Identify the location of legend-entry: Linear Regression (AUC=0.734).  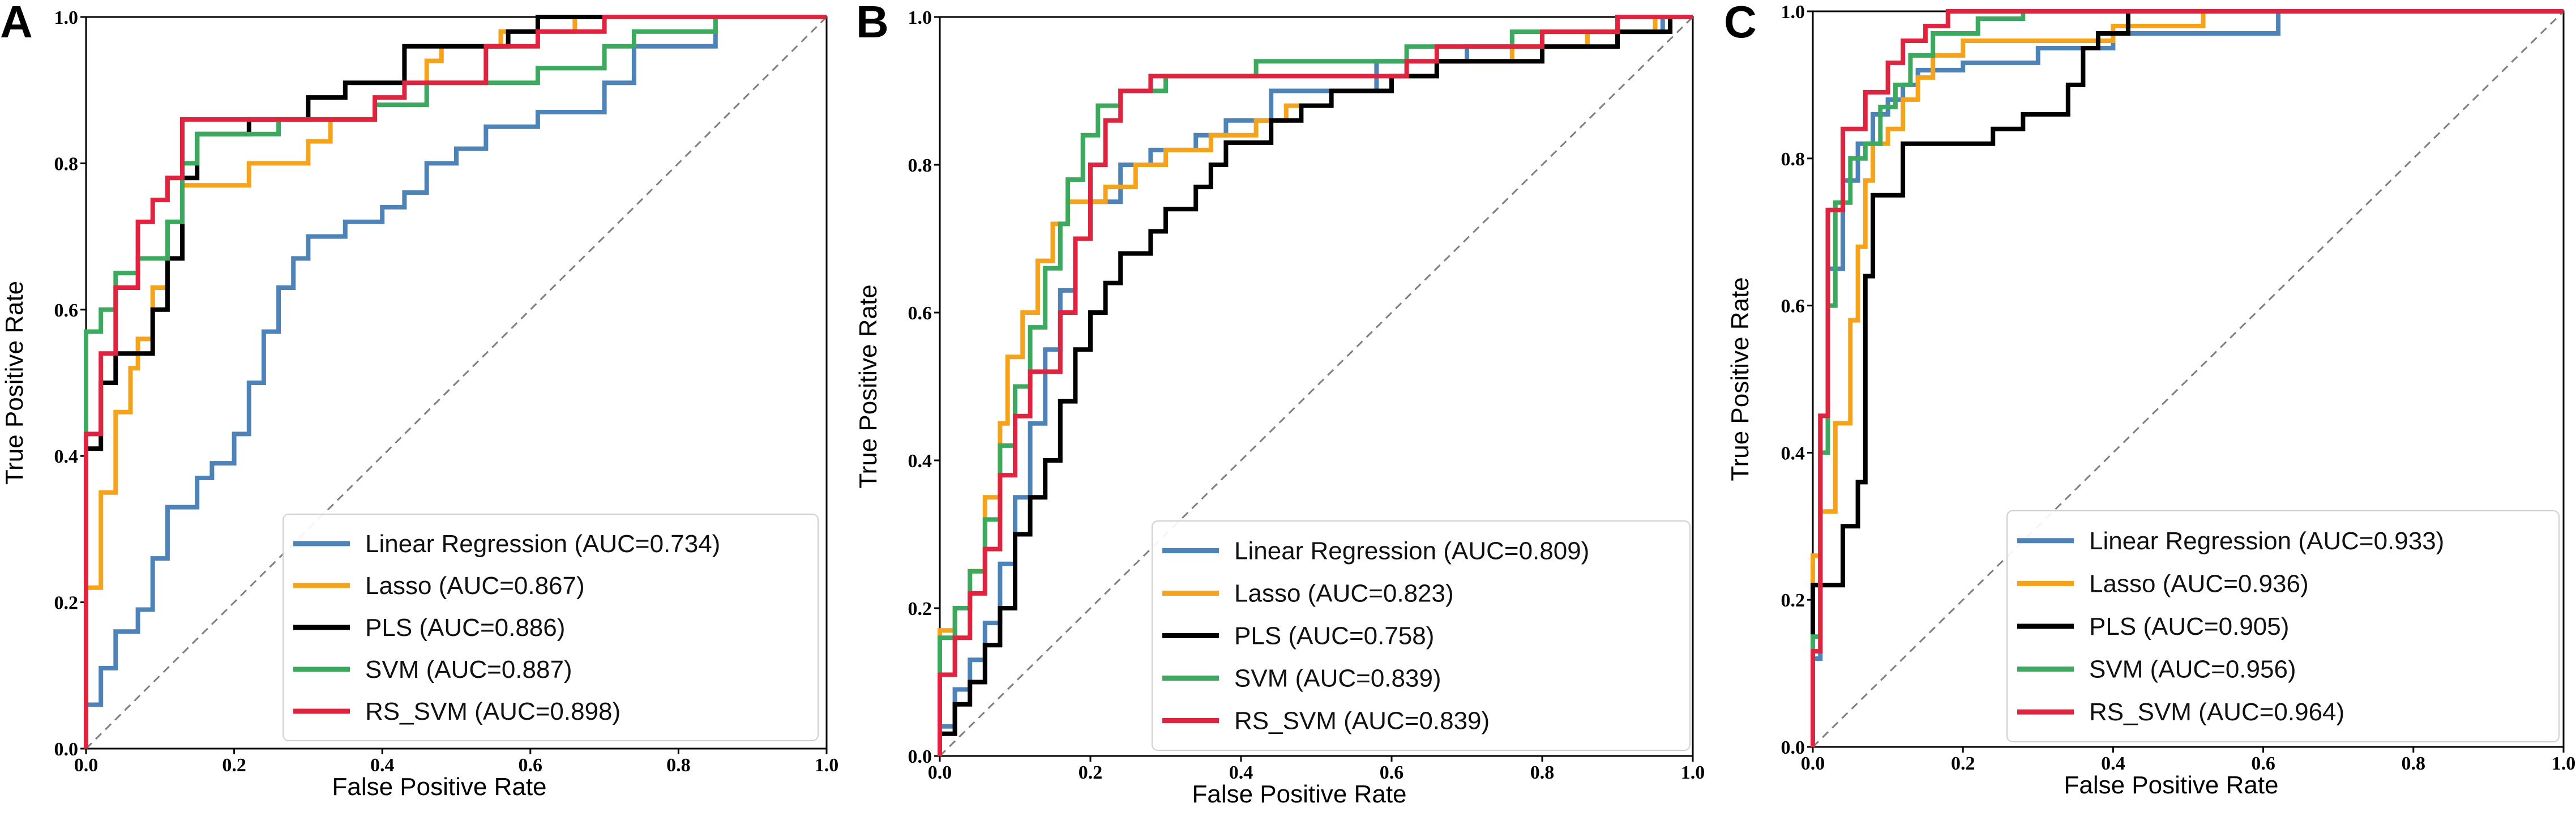
(542, 544).